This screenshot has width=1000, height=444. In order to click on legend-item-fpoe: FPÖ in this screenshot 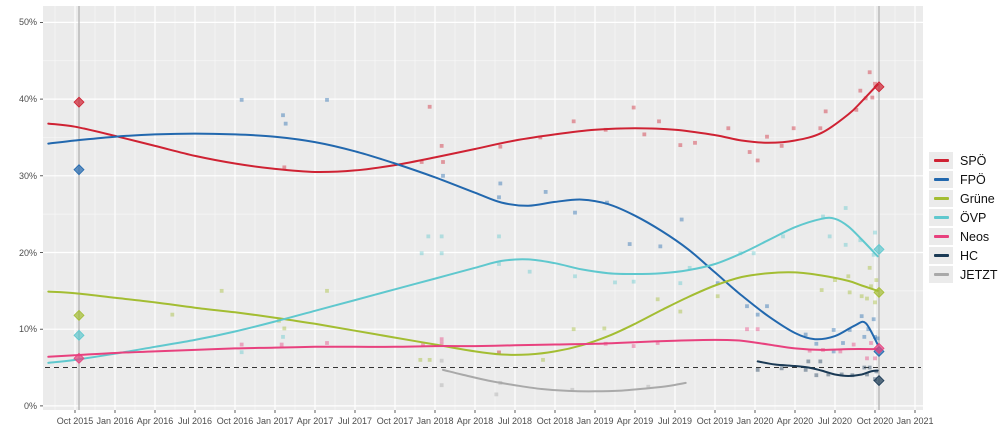, I will do `click(963, 179)`.